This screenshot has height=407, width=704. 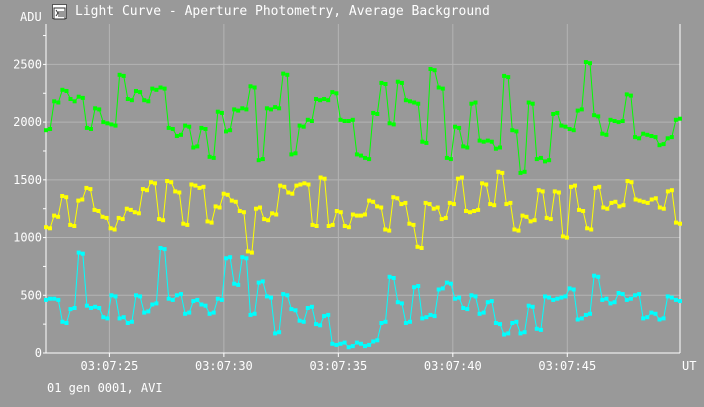 I want to click on app-icon, so click(x=59, y=12).